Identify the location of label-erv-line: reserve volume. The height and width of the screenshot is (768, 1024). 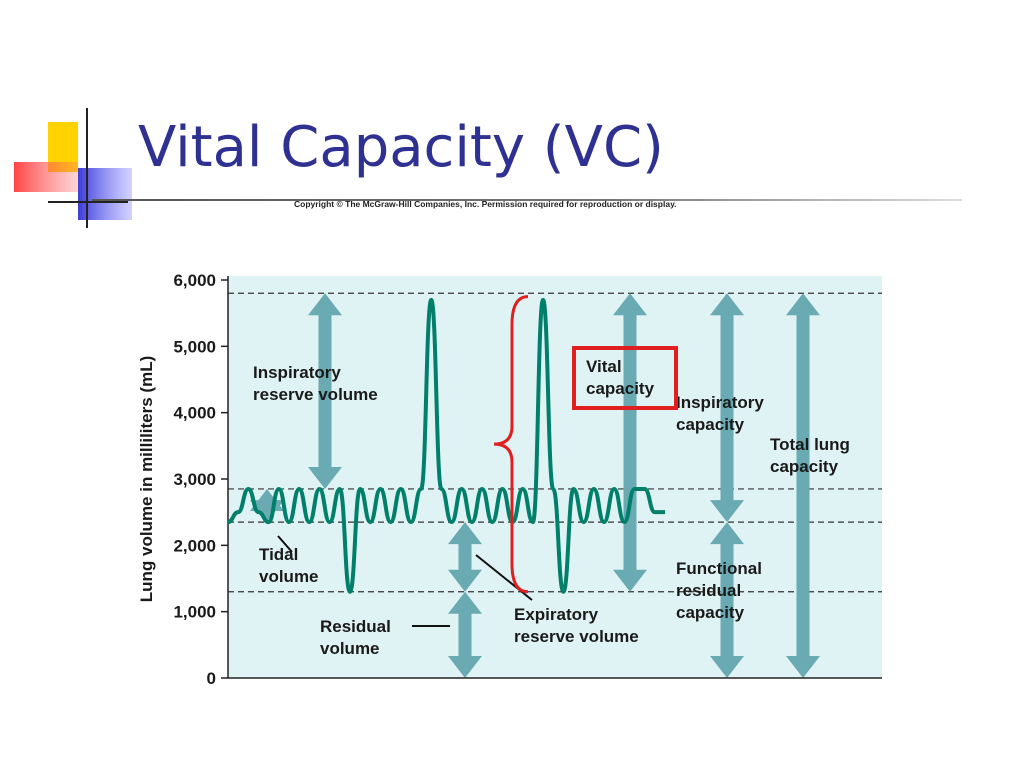
(576, 636).